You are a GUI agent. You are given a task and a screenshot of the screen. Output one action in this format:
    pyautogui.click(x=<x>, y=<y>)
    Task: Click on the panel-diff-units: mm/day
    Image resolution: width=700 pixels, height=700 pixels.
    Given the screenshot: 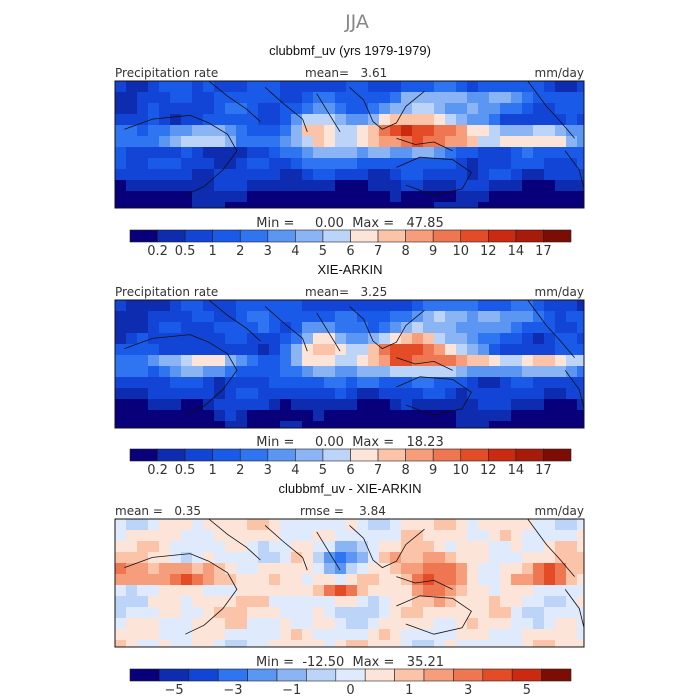 What is the action you would take?
    pyautogui.click(x=560, y=511)
    